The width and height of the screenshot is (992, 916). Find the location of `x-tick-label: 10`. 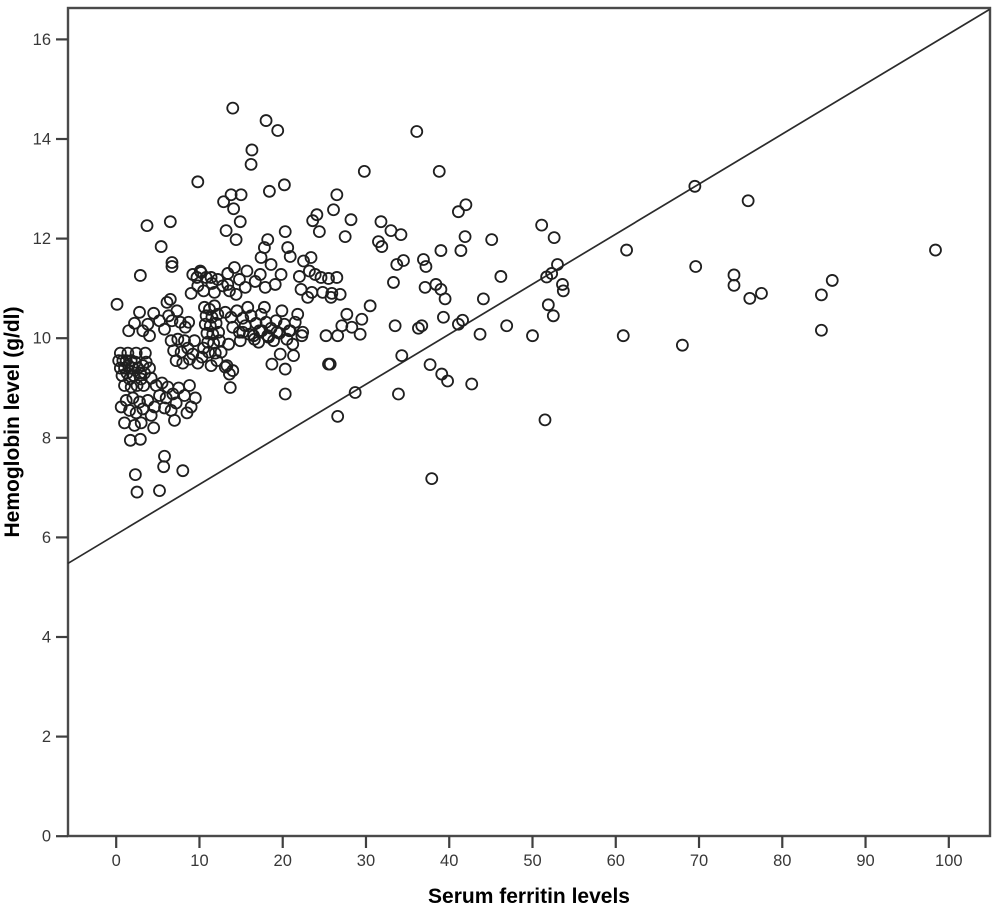

x-tick-label: 10 is located at coordinates (199, 861).